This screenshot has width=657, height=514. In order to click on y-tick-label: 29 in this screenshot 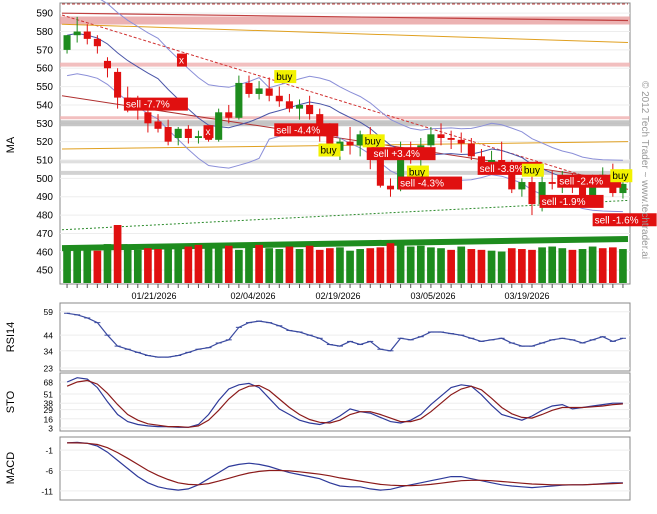, I will do `click(49, 410)`.